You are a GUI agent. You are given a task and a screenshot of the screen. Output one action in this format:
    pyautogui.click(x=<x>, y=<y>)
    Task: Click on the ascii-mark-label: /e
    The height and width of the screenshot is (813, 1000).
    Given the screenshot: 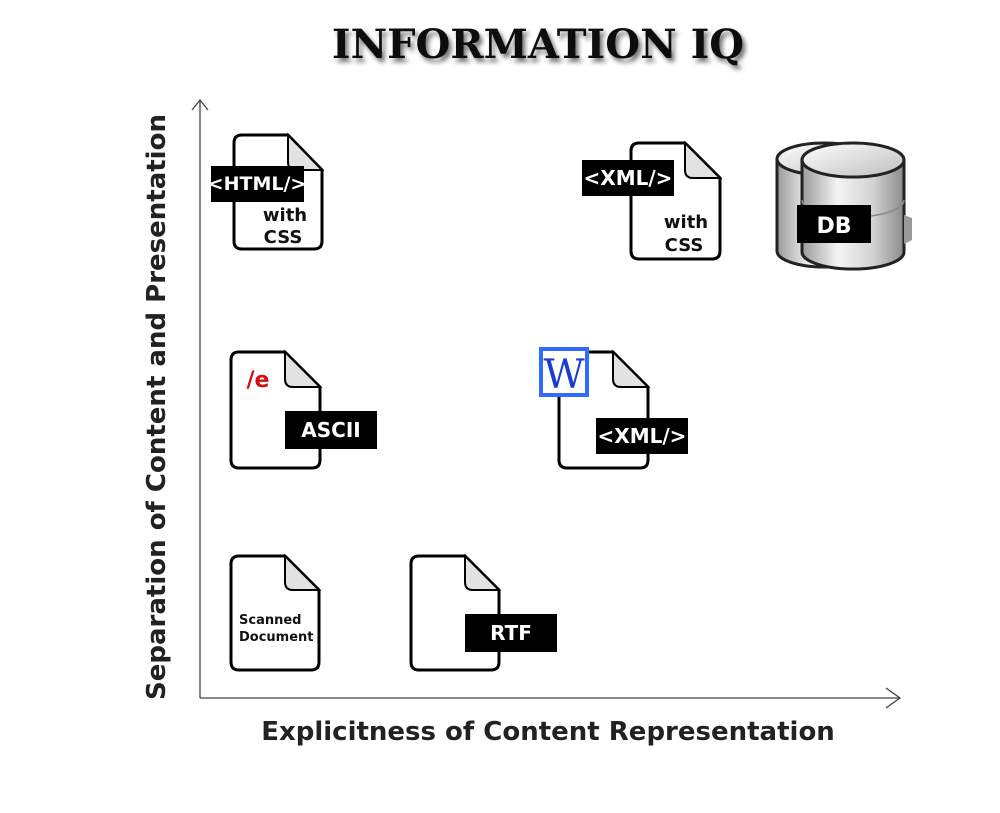 What is the action you would take?
    pyautogui.click(x=258, y=380)
    